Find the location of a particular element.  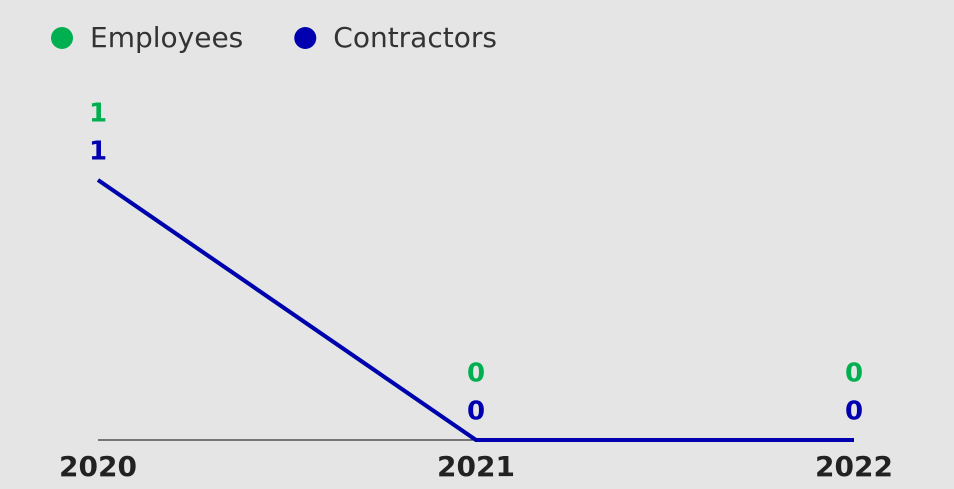

legend-label: Contractors is located at coordinates (415, 37).